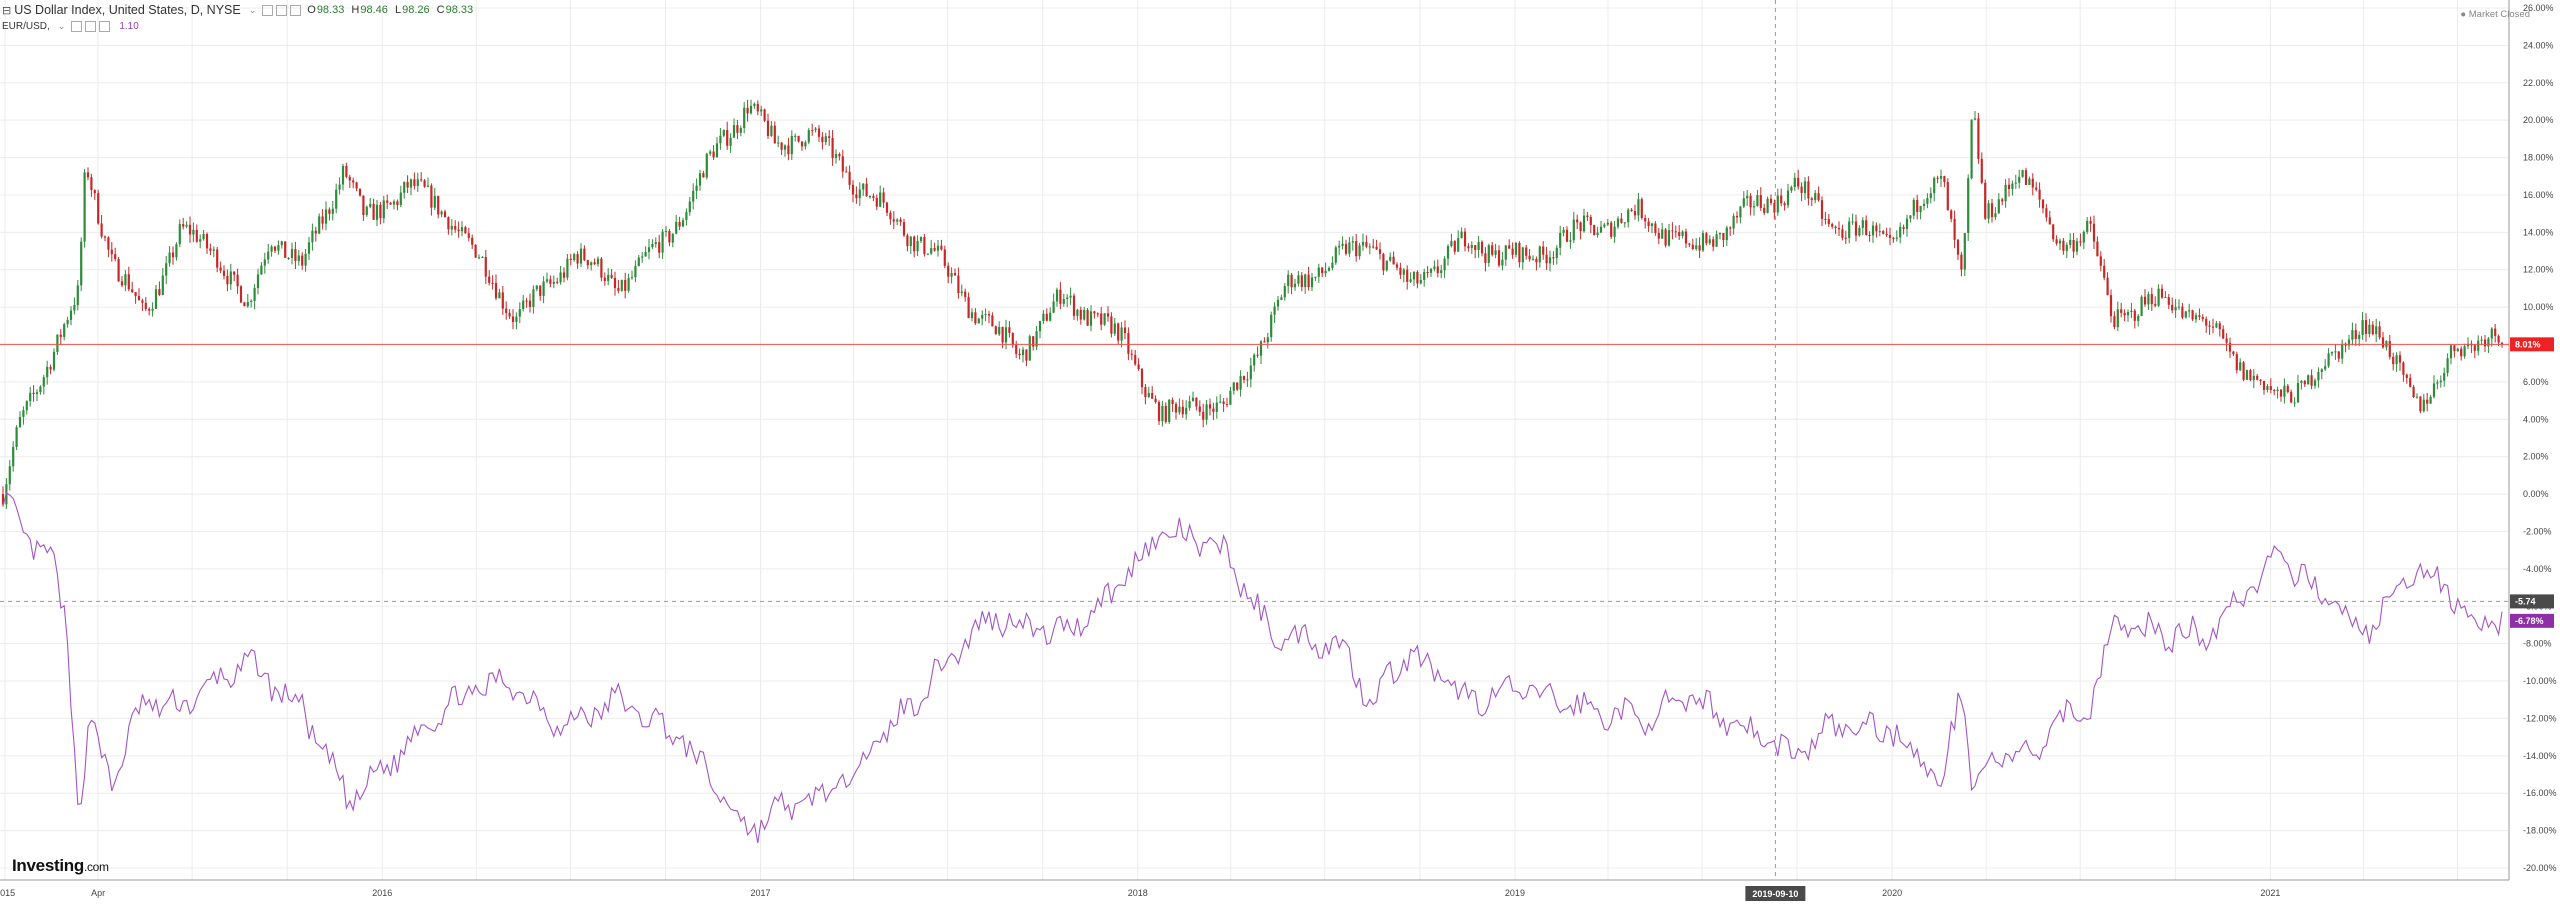 The image size is (2560, 906). What do you see at coordinates (2528, 344) in the screenshot?
I see `dxy-last-tag: 8.01%` at bounding box center [2528, 344].